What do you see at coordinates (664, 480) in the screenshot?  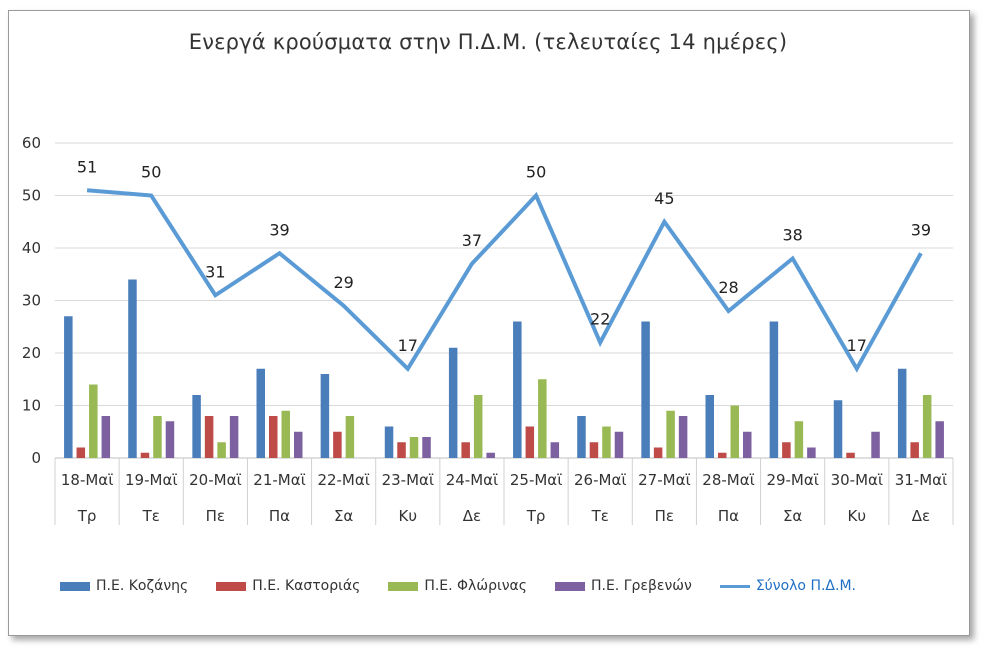 I see `x-tick-label: 27-Μαϊ` at bounding box center [664, 480].